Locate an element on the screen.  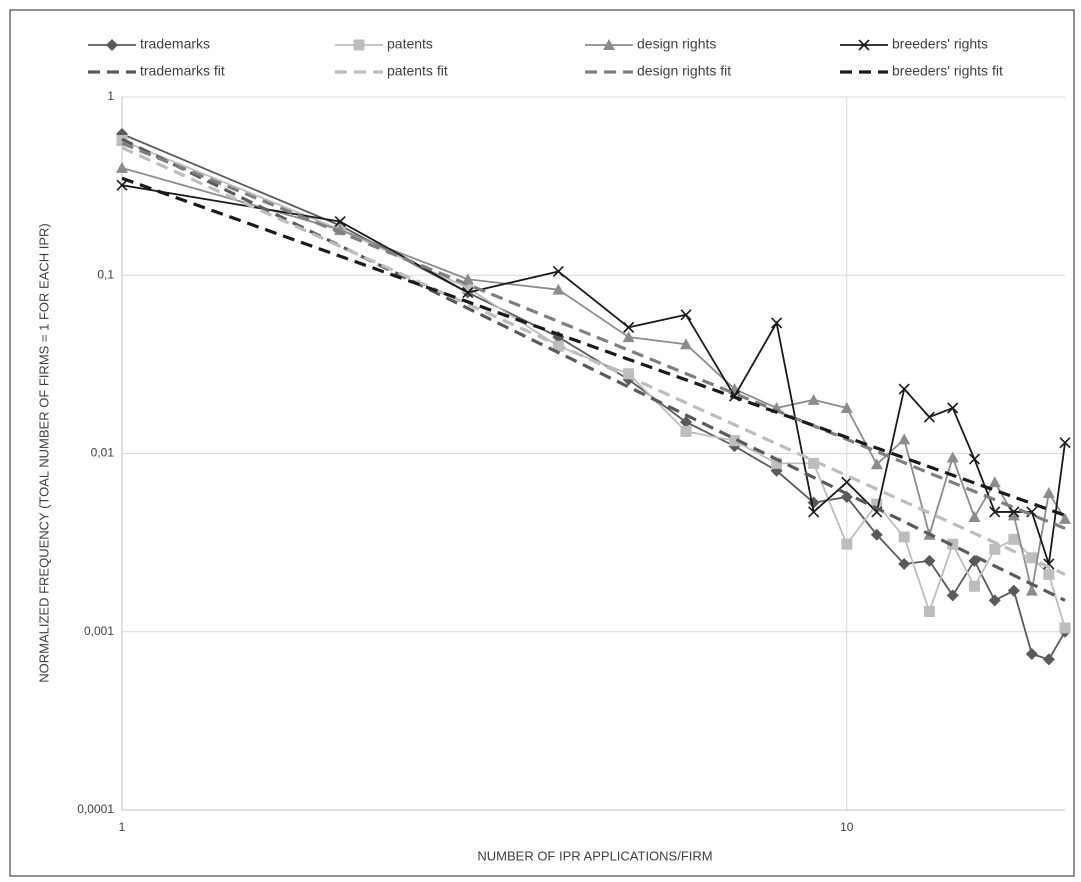
legend-label: design rights is located at coordinates (676, 44).